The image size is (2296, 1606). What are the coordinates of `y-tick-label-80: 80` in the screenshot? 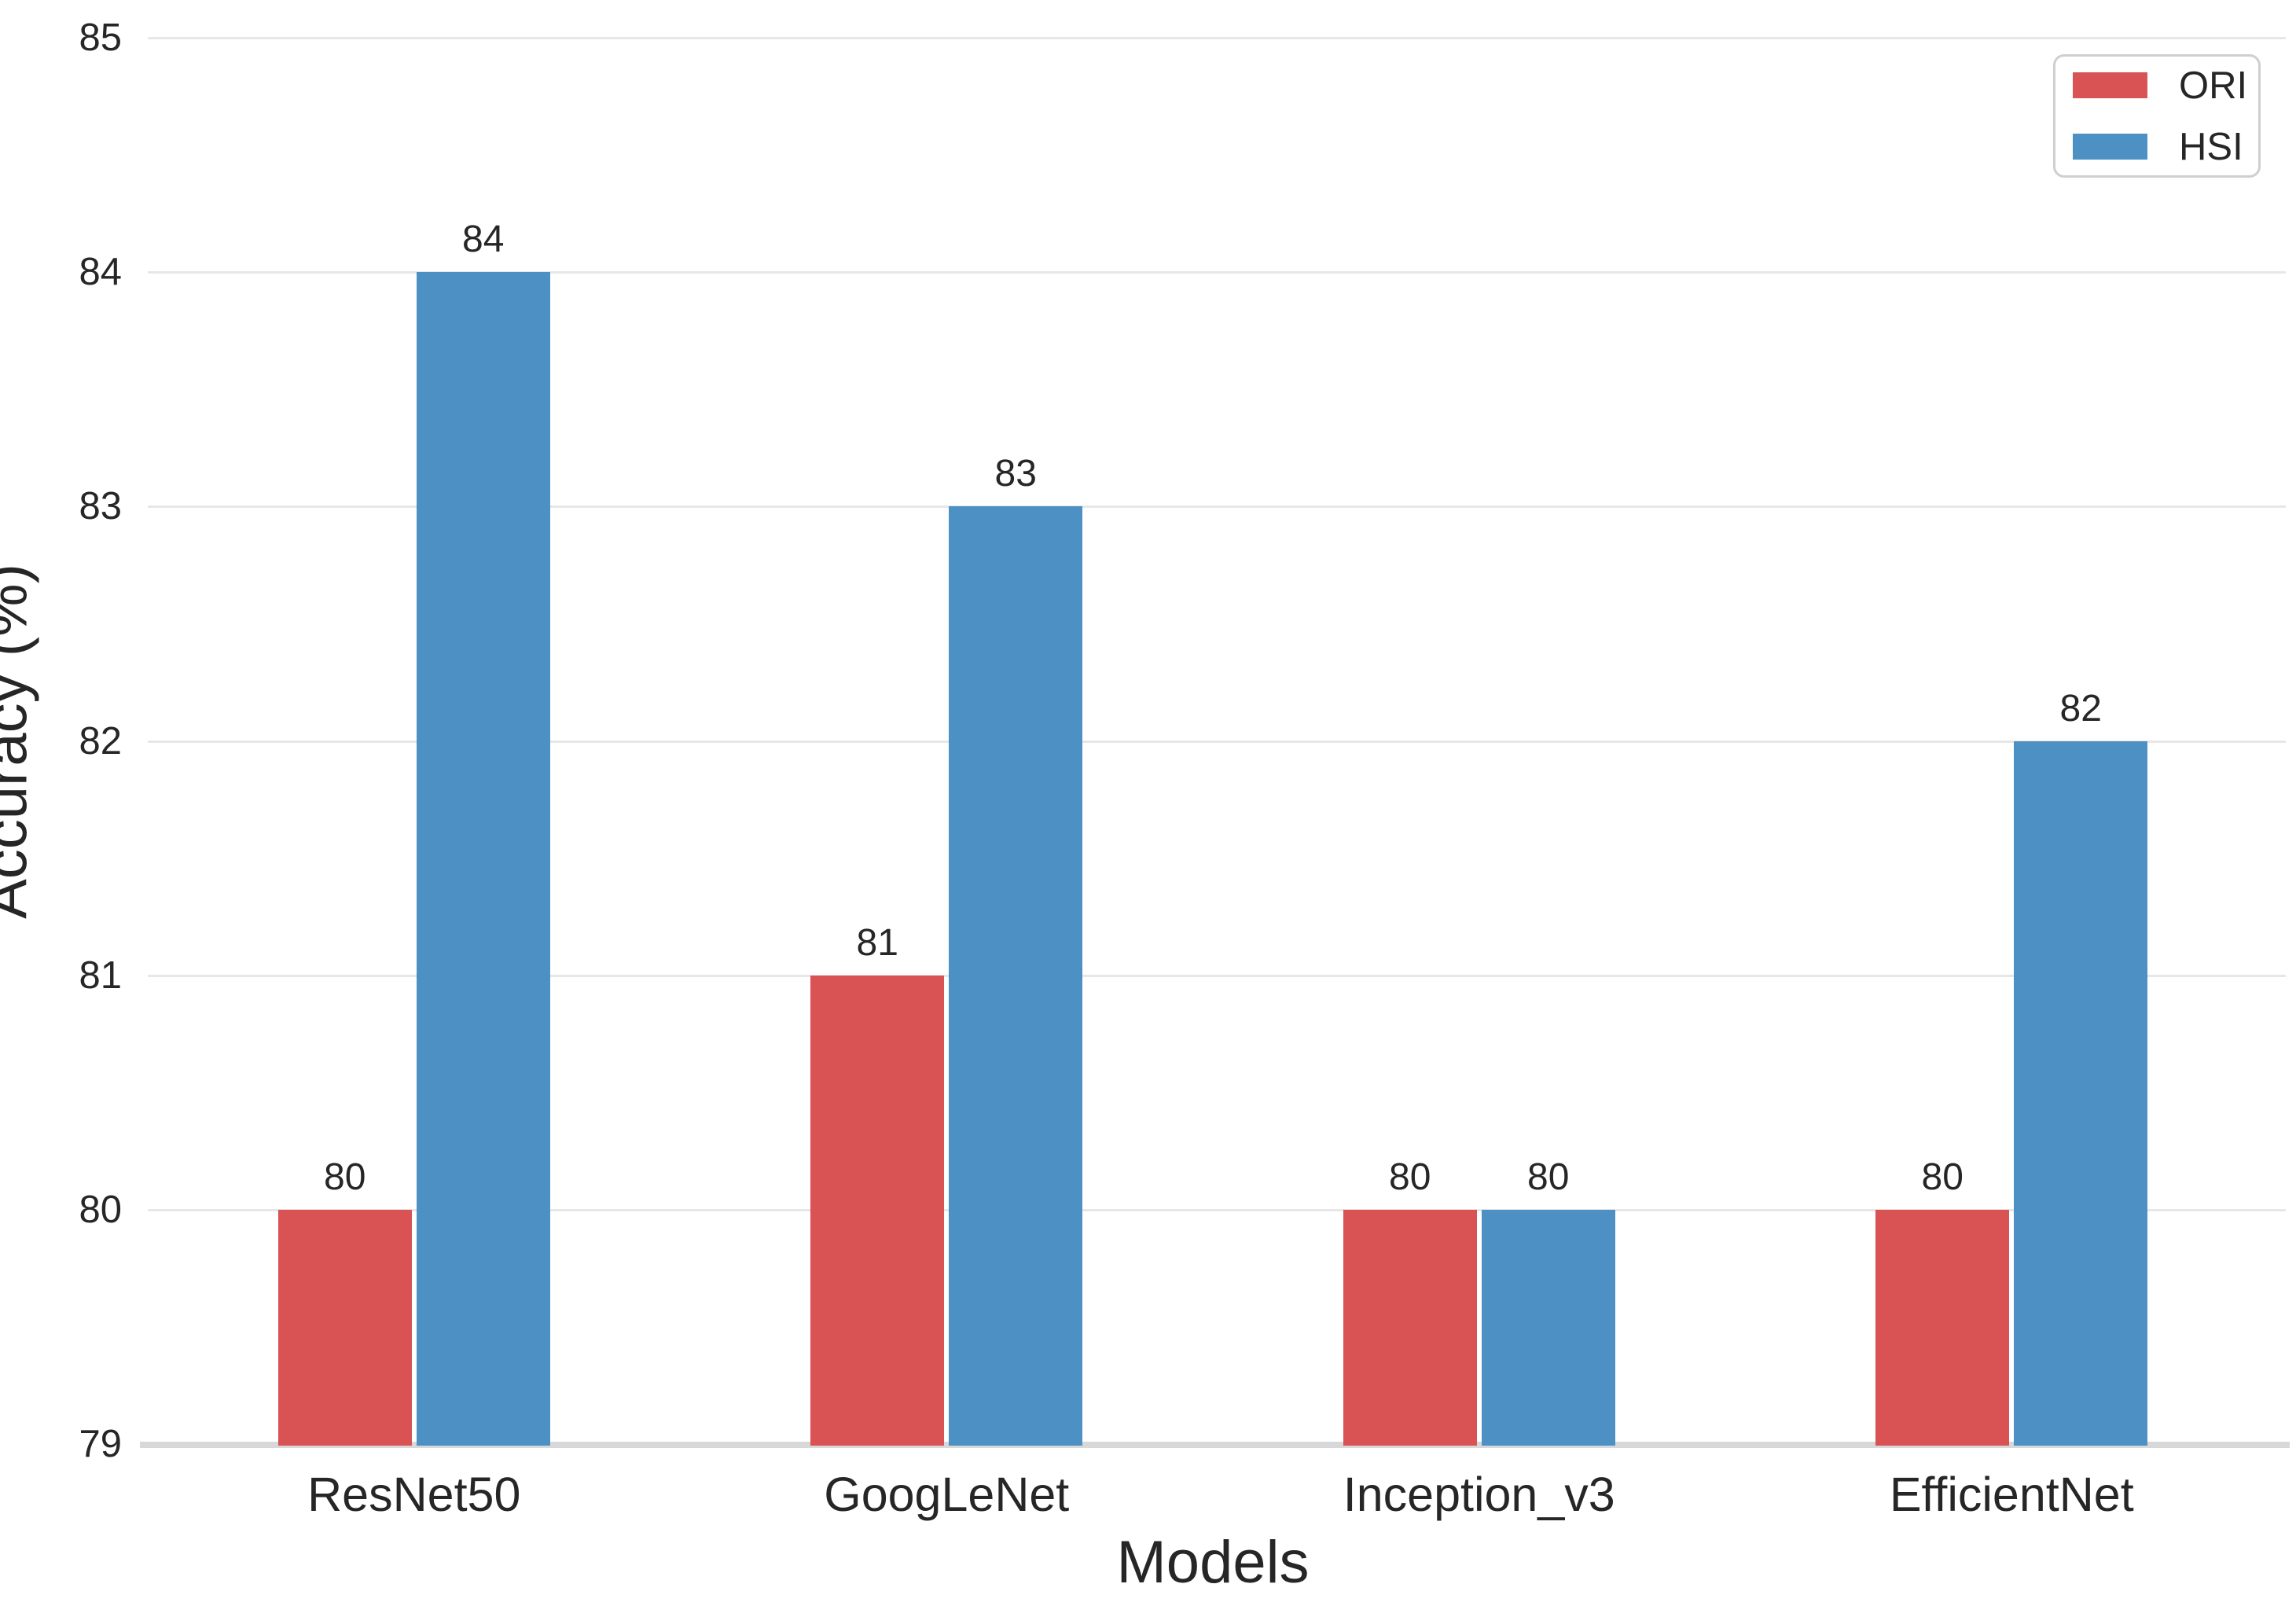 It's located at (101, 1209).